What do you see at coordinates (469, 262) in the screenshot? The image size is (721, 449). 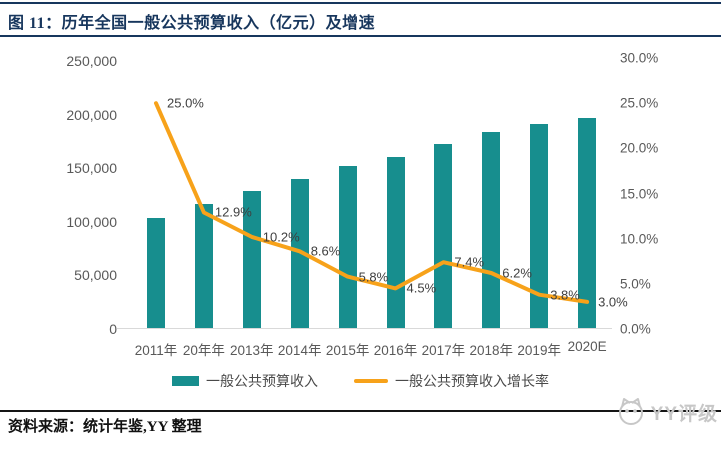 I see `growth-data-label: 7.4%` at bounding box center [469, 262].